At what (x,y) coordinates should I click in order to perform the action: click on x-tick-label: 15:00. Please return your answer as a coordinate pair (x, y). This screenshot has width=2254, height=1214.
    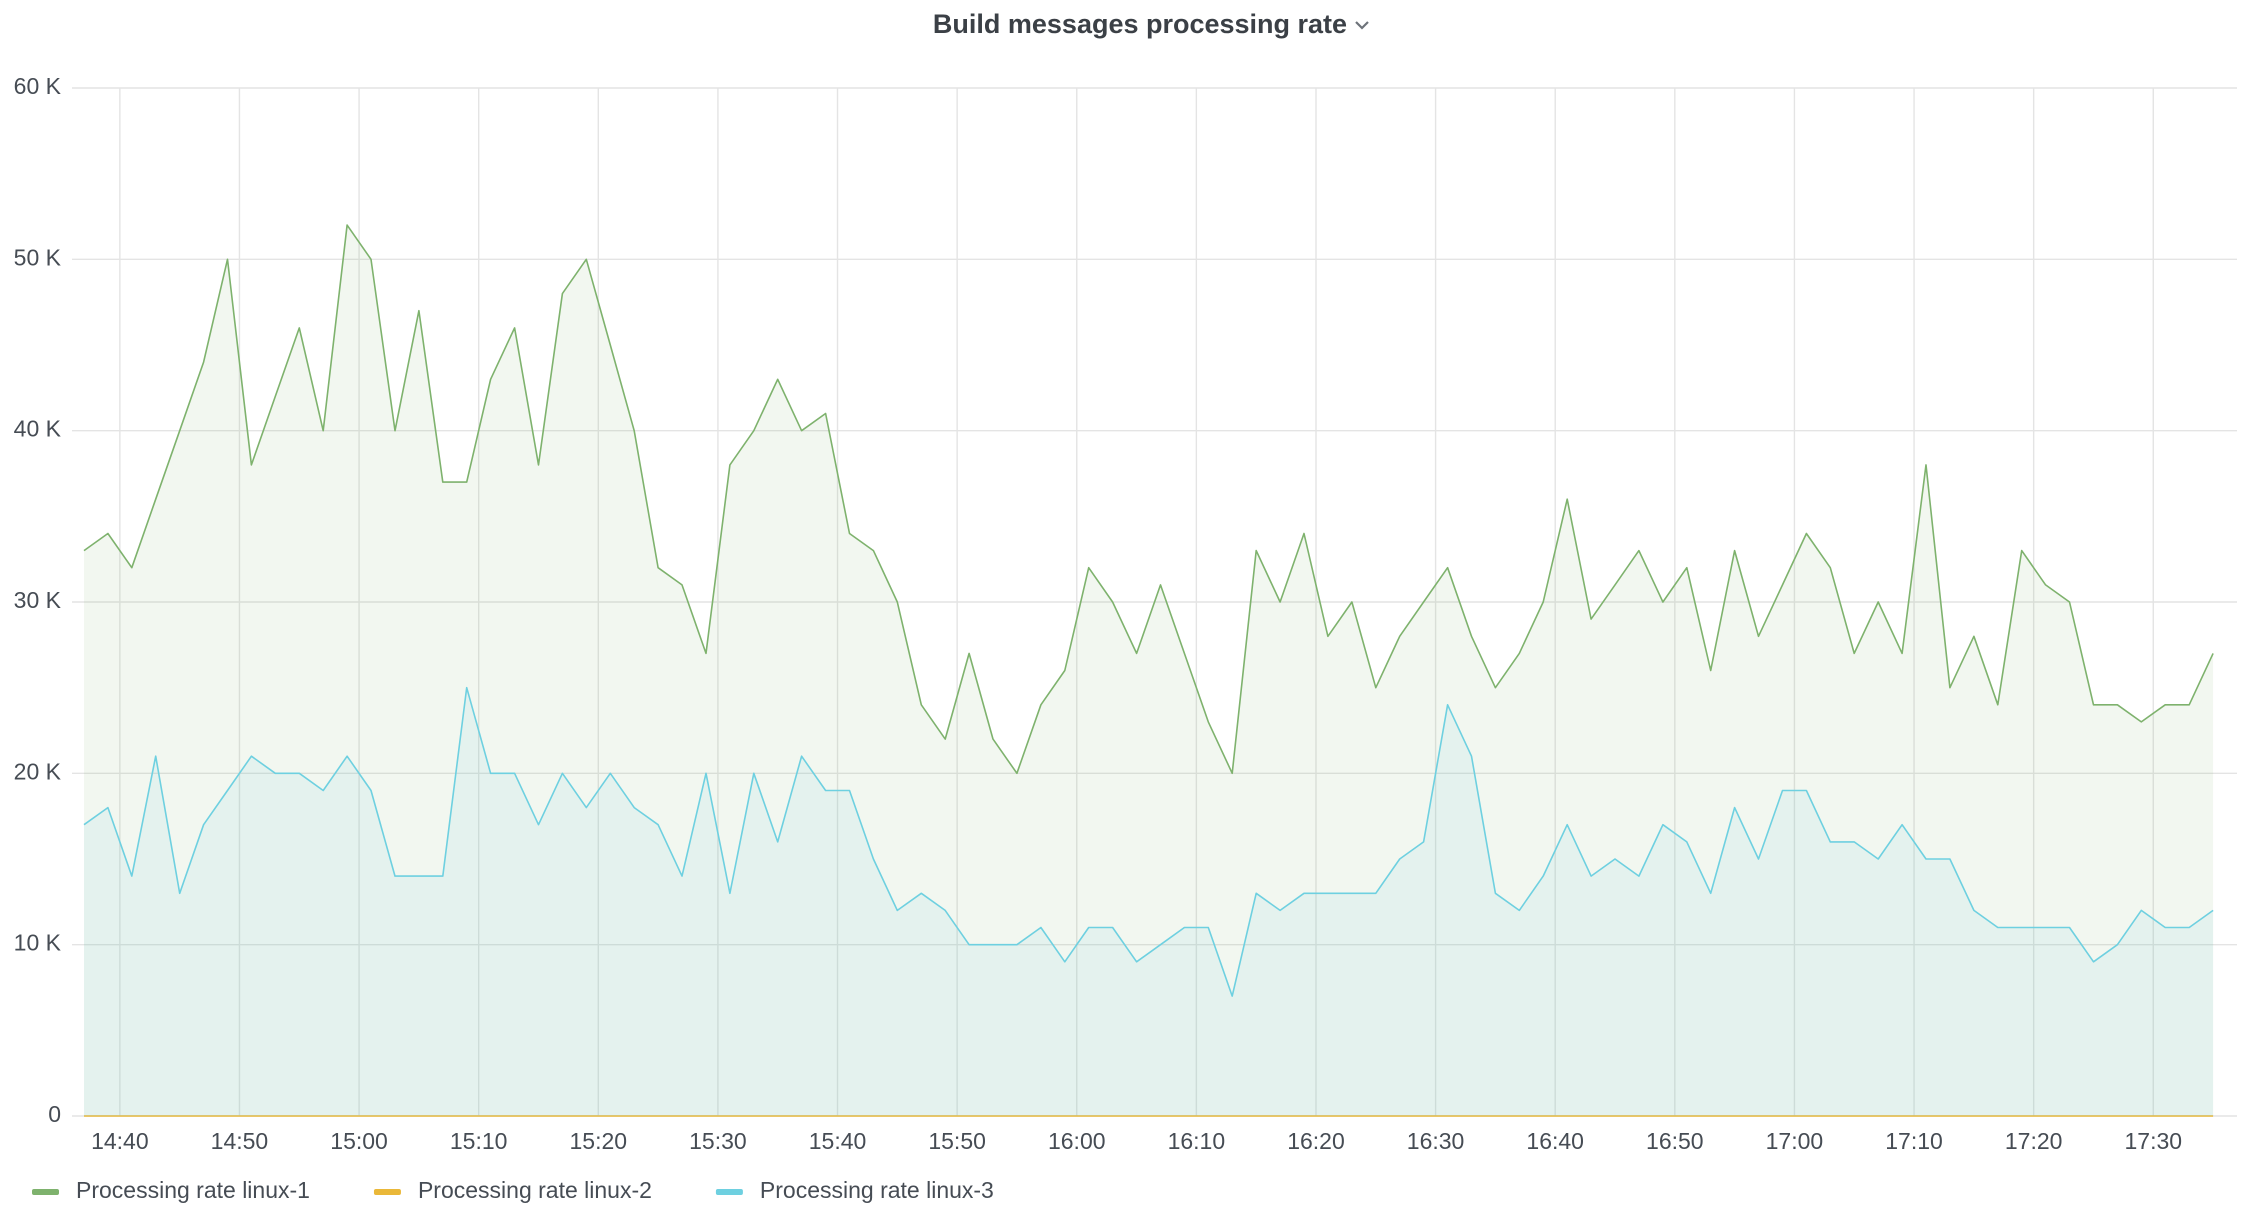
    Looking at the image, I should click on (359, 1141).